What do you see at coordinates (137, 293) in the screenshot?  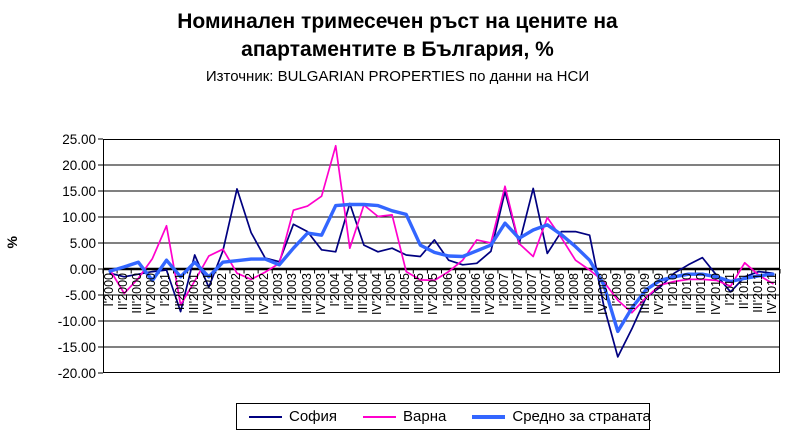 I see `x-axis-label: III'2000` at bounding box center [137, 293].